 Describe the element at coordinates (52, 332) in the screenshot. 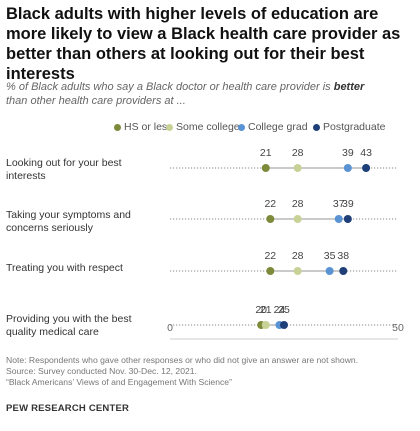

I see `row-label-line: quality medical care` at that location.